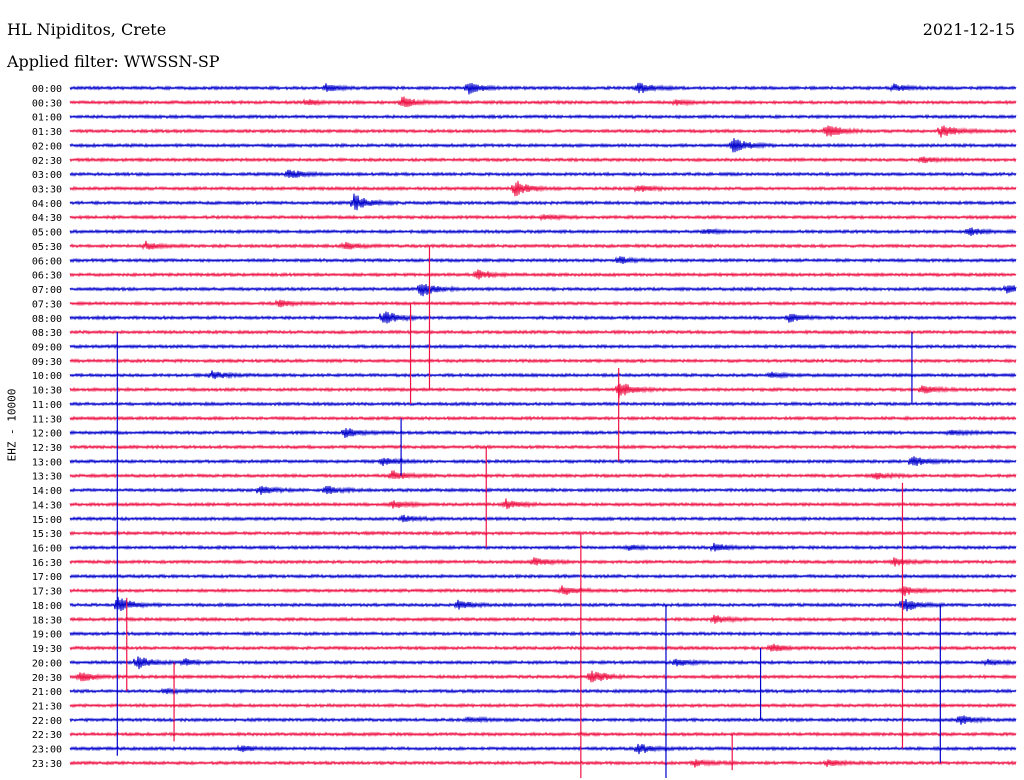  What do you see at coordinates (47, 319) in the screenshot?
I see `row-time-label: 08:00` at bounding box center [47, 319].